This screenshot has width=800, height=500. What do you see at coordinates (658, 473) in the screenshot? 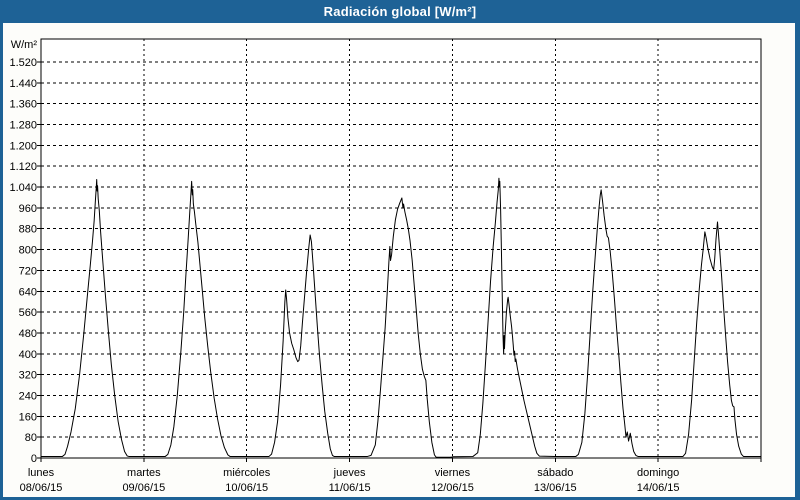
I see `day-name-label: domingo` at bounding box center [658, 473].